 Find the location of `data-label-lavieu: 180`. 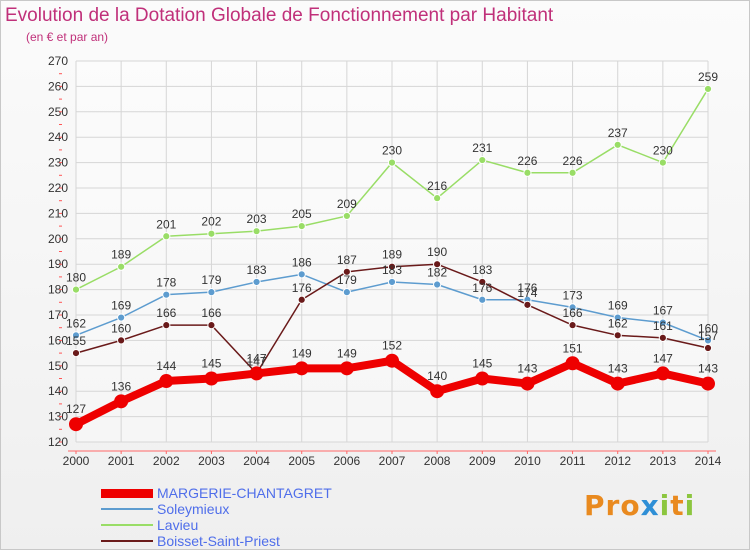

data-label-lavieu: 180 is located at coordinates (76, 278).